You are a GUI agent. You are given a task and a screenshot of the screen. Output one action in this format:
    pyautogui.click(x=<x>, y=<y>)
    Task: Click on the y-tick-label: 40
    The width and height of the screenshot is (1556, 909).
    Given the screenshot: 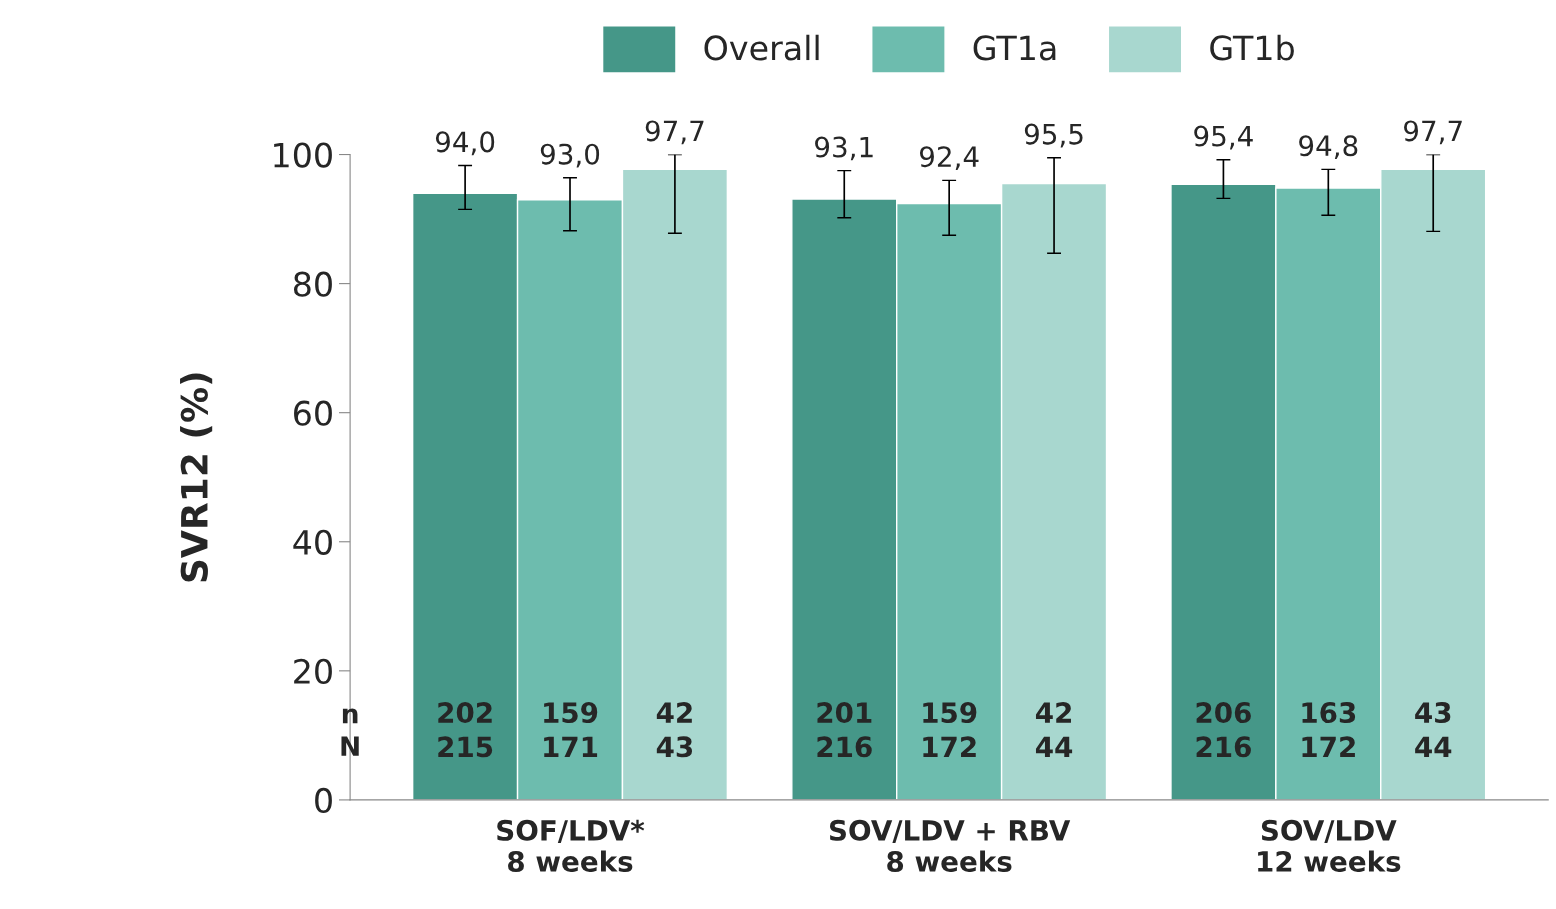 What is the action you would take?
    pyautogui.click(x=312, y=542)
    